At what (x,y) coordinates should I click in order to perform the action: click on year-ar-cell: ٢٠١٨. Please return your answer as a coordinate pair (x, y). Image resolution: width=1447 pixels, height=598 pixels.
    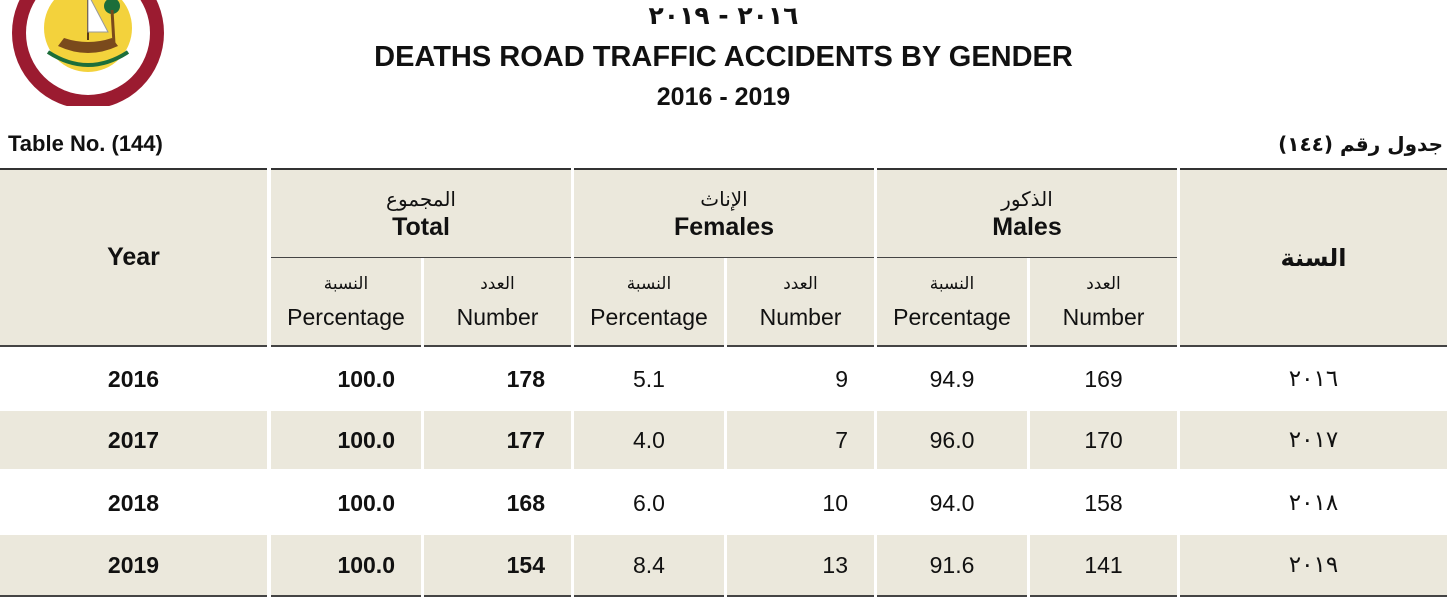
    Looking at the image, I should click on (1313, 503).